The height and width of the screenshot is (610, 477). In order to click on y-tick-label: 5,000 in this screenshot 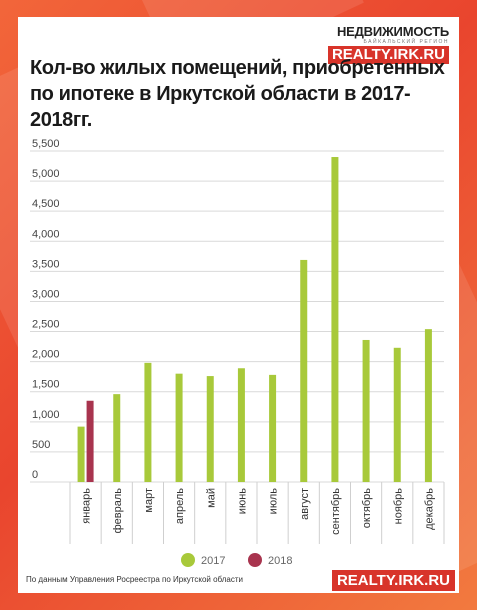, I will do `click(46, 174)`.